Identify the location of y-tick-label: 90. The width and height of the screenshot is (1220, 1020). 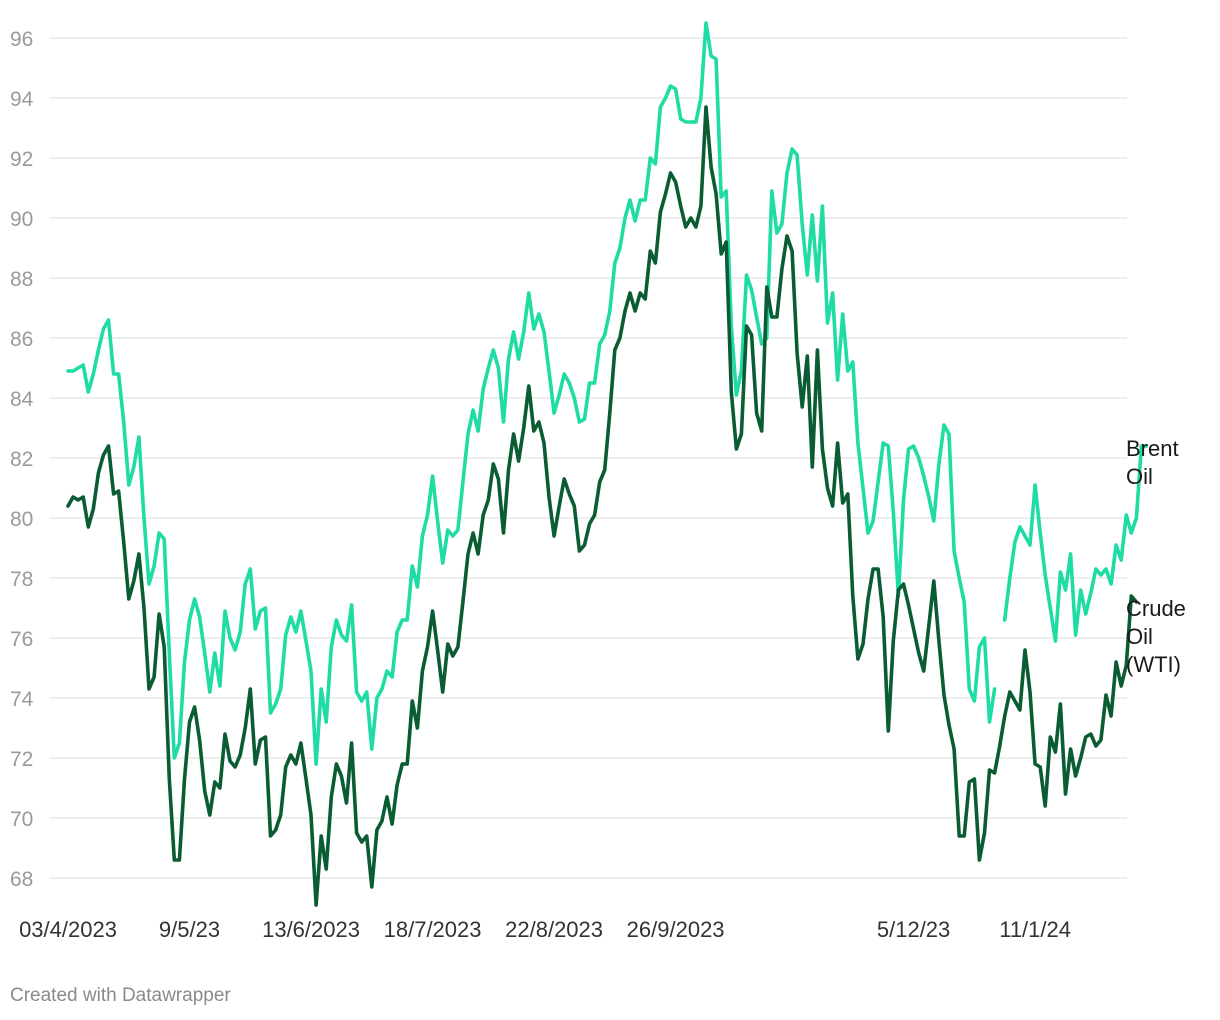
(21, 219).